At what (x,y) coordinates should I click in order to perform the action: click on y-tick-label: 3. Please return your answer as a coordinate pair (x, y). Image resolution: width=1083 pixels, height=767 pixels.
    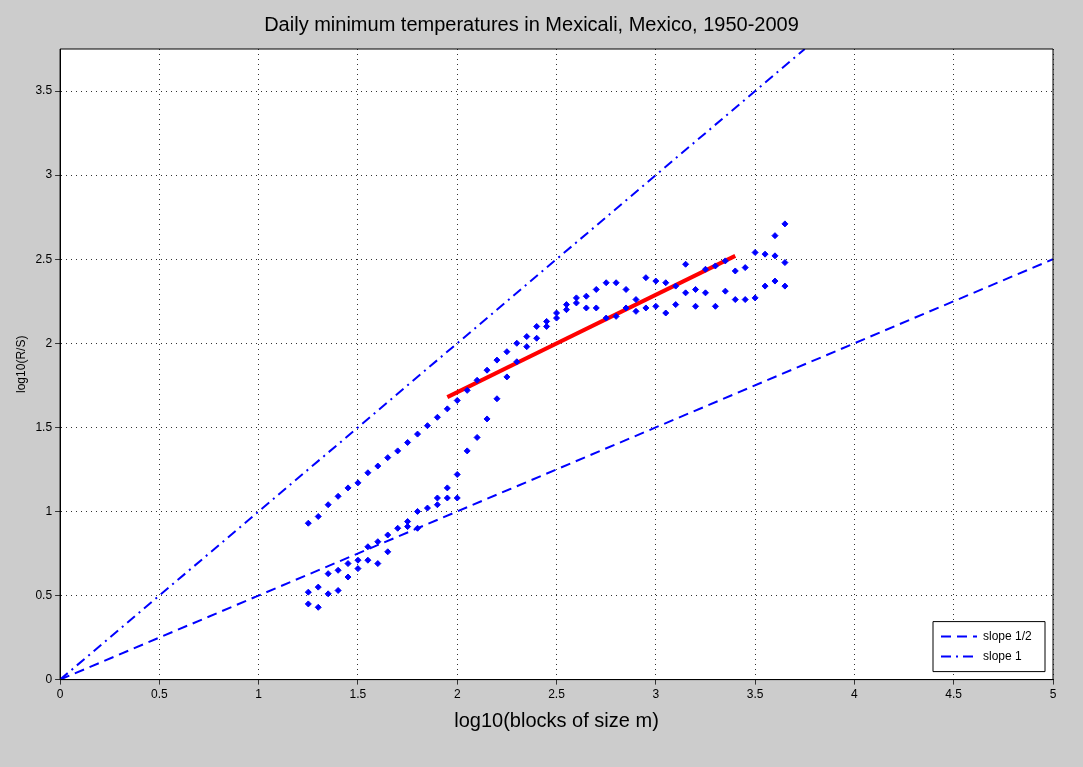
    Looking at the image, I should click on (49, 174).